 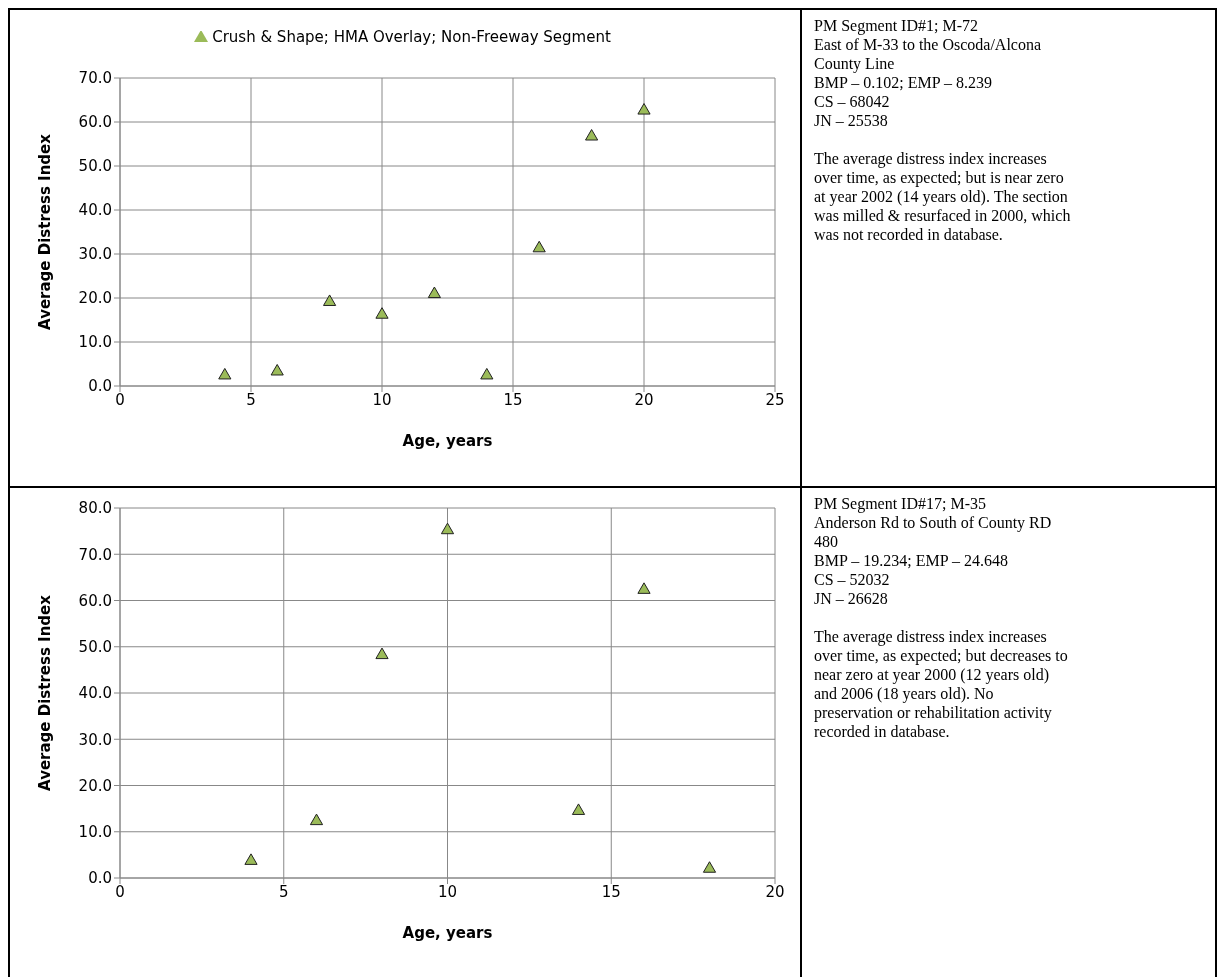 I want to click on y-tick-label: 80.0, so click(x=95, y=508).